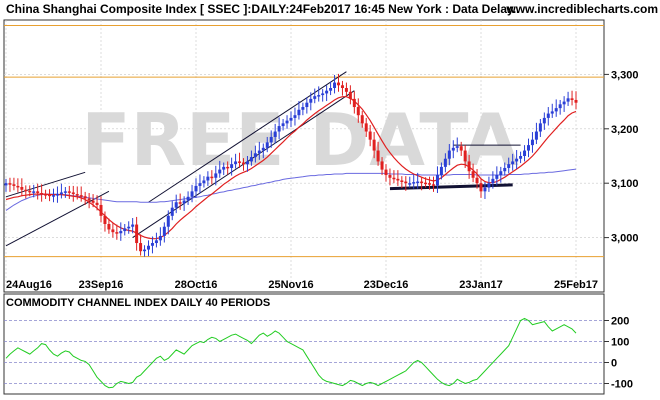  Describe the element at coordinates (618, 353) in the screenshot. I see `cci-y-axis: 200 100 0 -100` at that location.